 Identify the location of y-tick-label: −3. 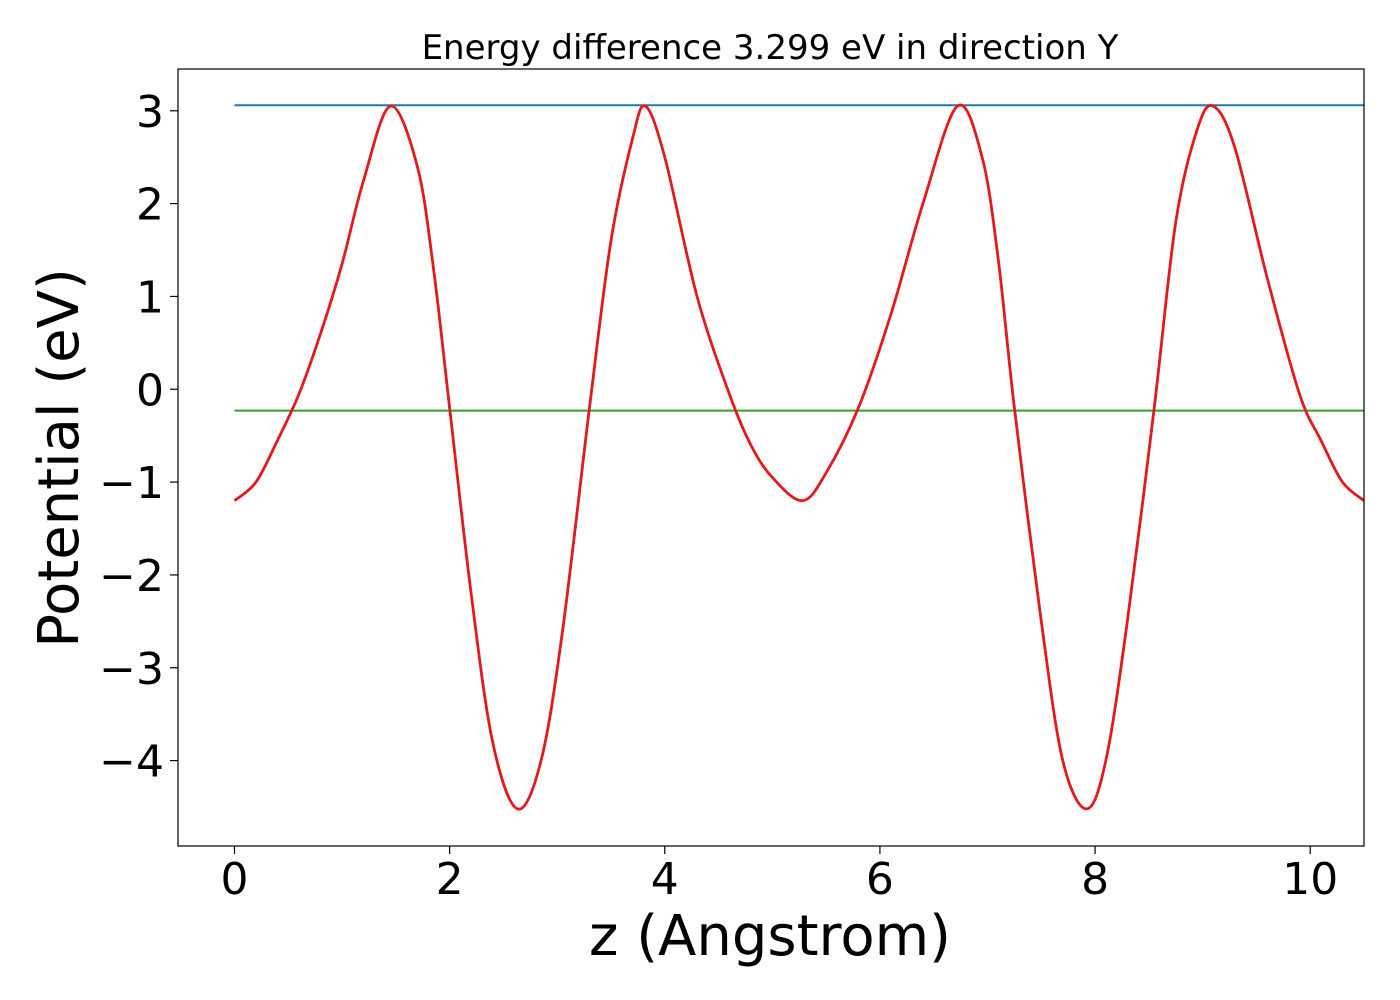
(131, 669).